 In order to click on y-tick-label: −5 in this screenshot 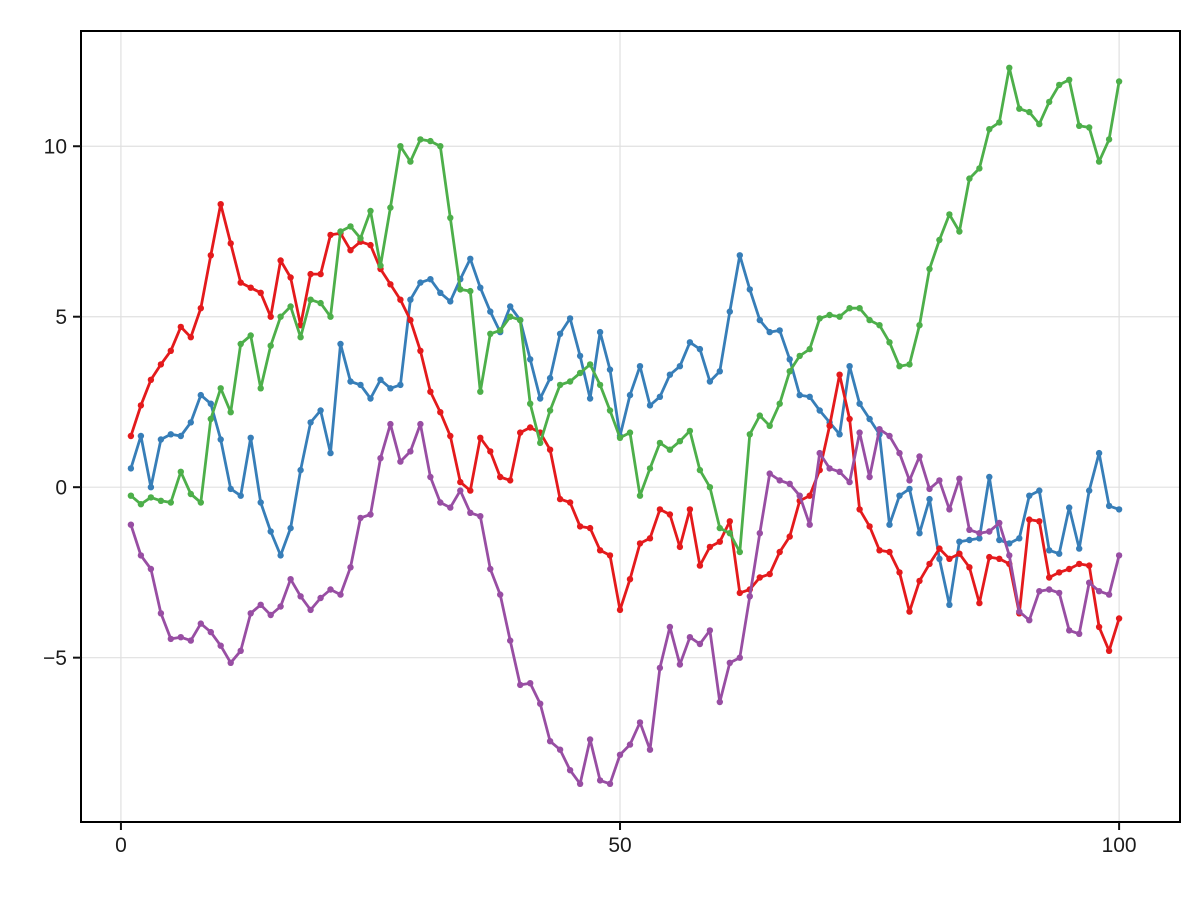, I will do `click(55, 658)`.